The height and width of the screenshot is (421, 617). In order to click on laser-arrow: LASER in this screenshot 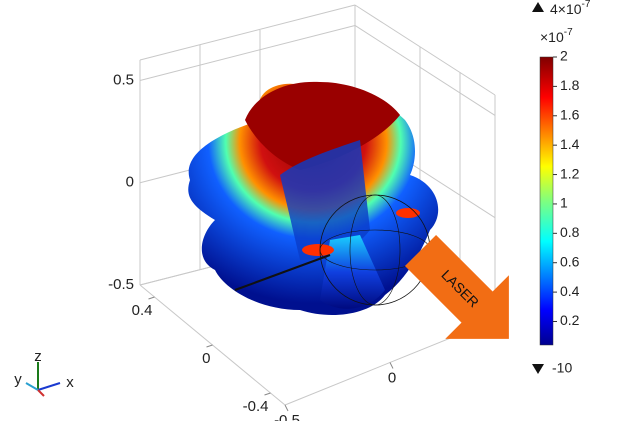, I will do `click(456, 286)`.